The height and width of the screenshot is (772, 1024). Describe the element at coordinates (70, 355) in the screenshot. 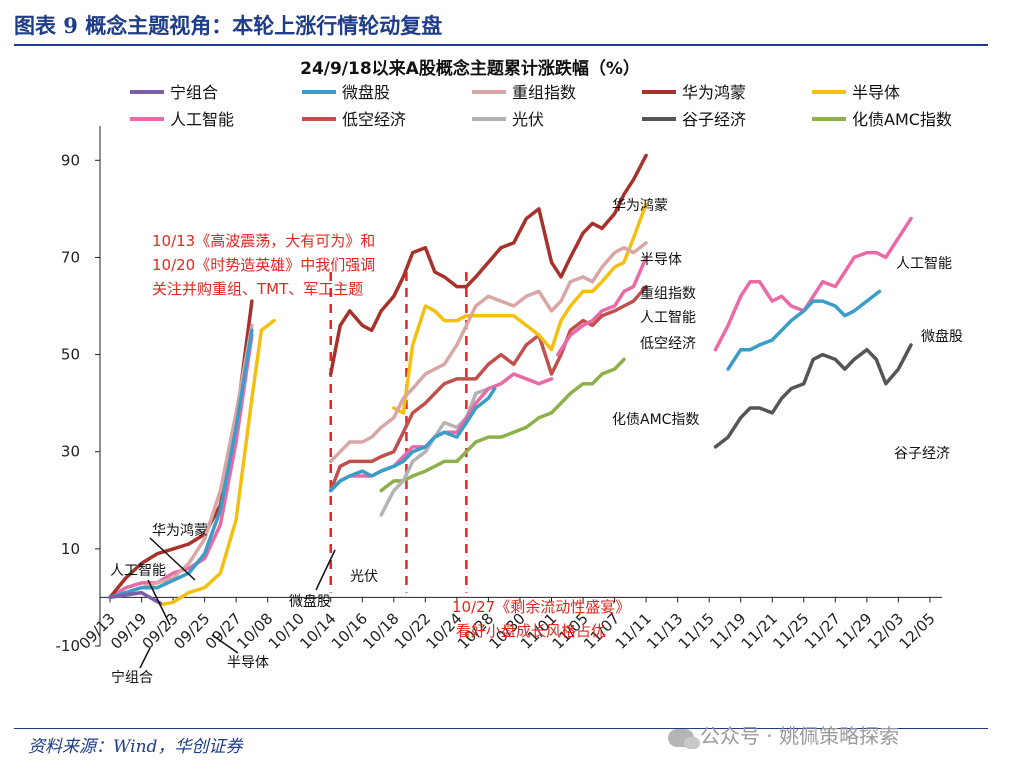

I see `y-tick-label: 50` at that location.